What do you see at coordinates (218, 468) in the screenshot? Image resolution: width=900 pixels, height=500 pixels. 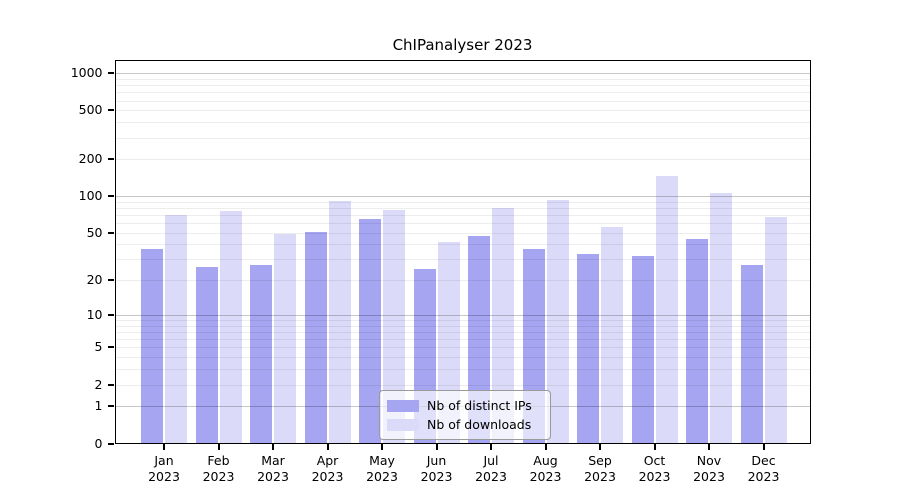 I see `x-tick-label-feb: Feb 2023` at bounding box center [218, 468].